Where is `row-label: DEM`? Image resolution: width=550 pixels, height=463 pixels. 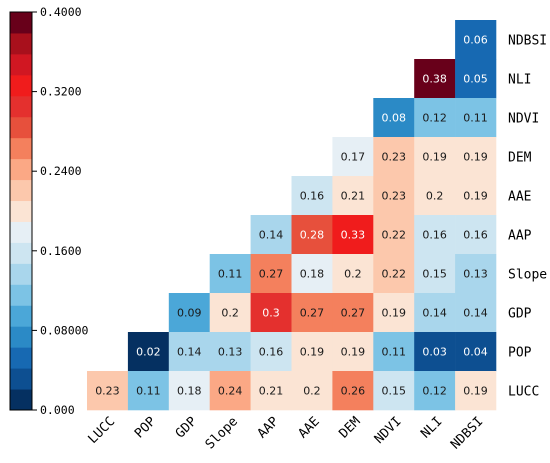
row-label: DEM is located at coordinates (520, 158).